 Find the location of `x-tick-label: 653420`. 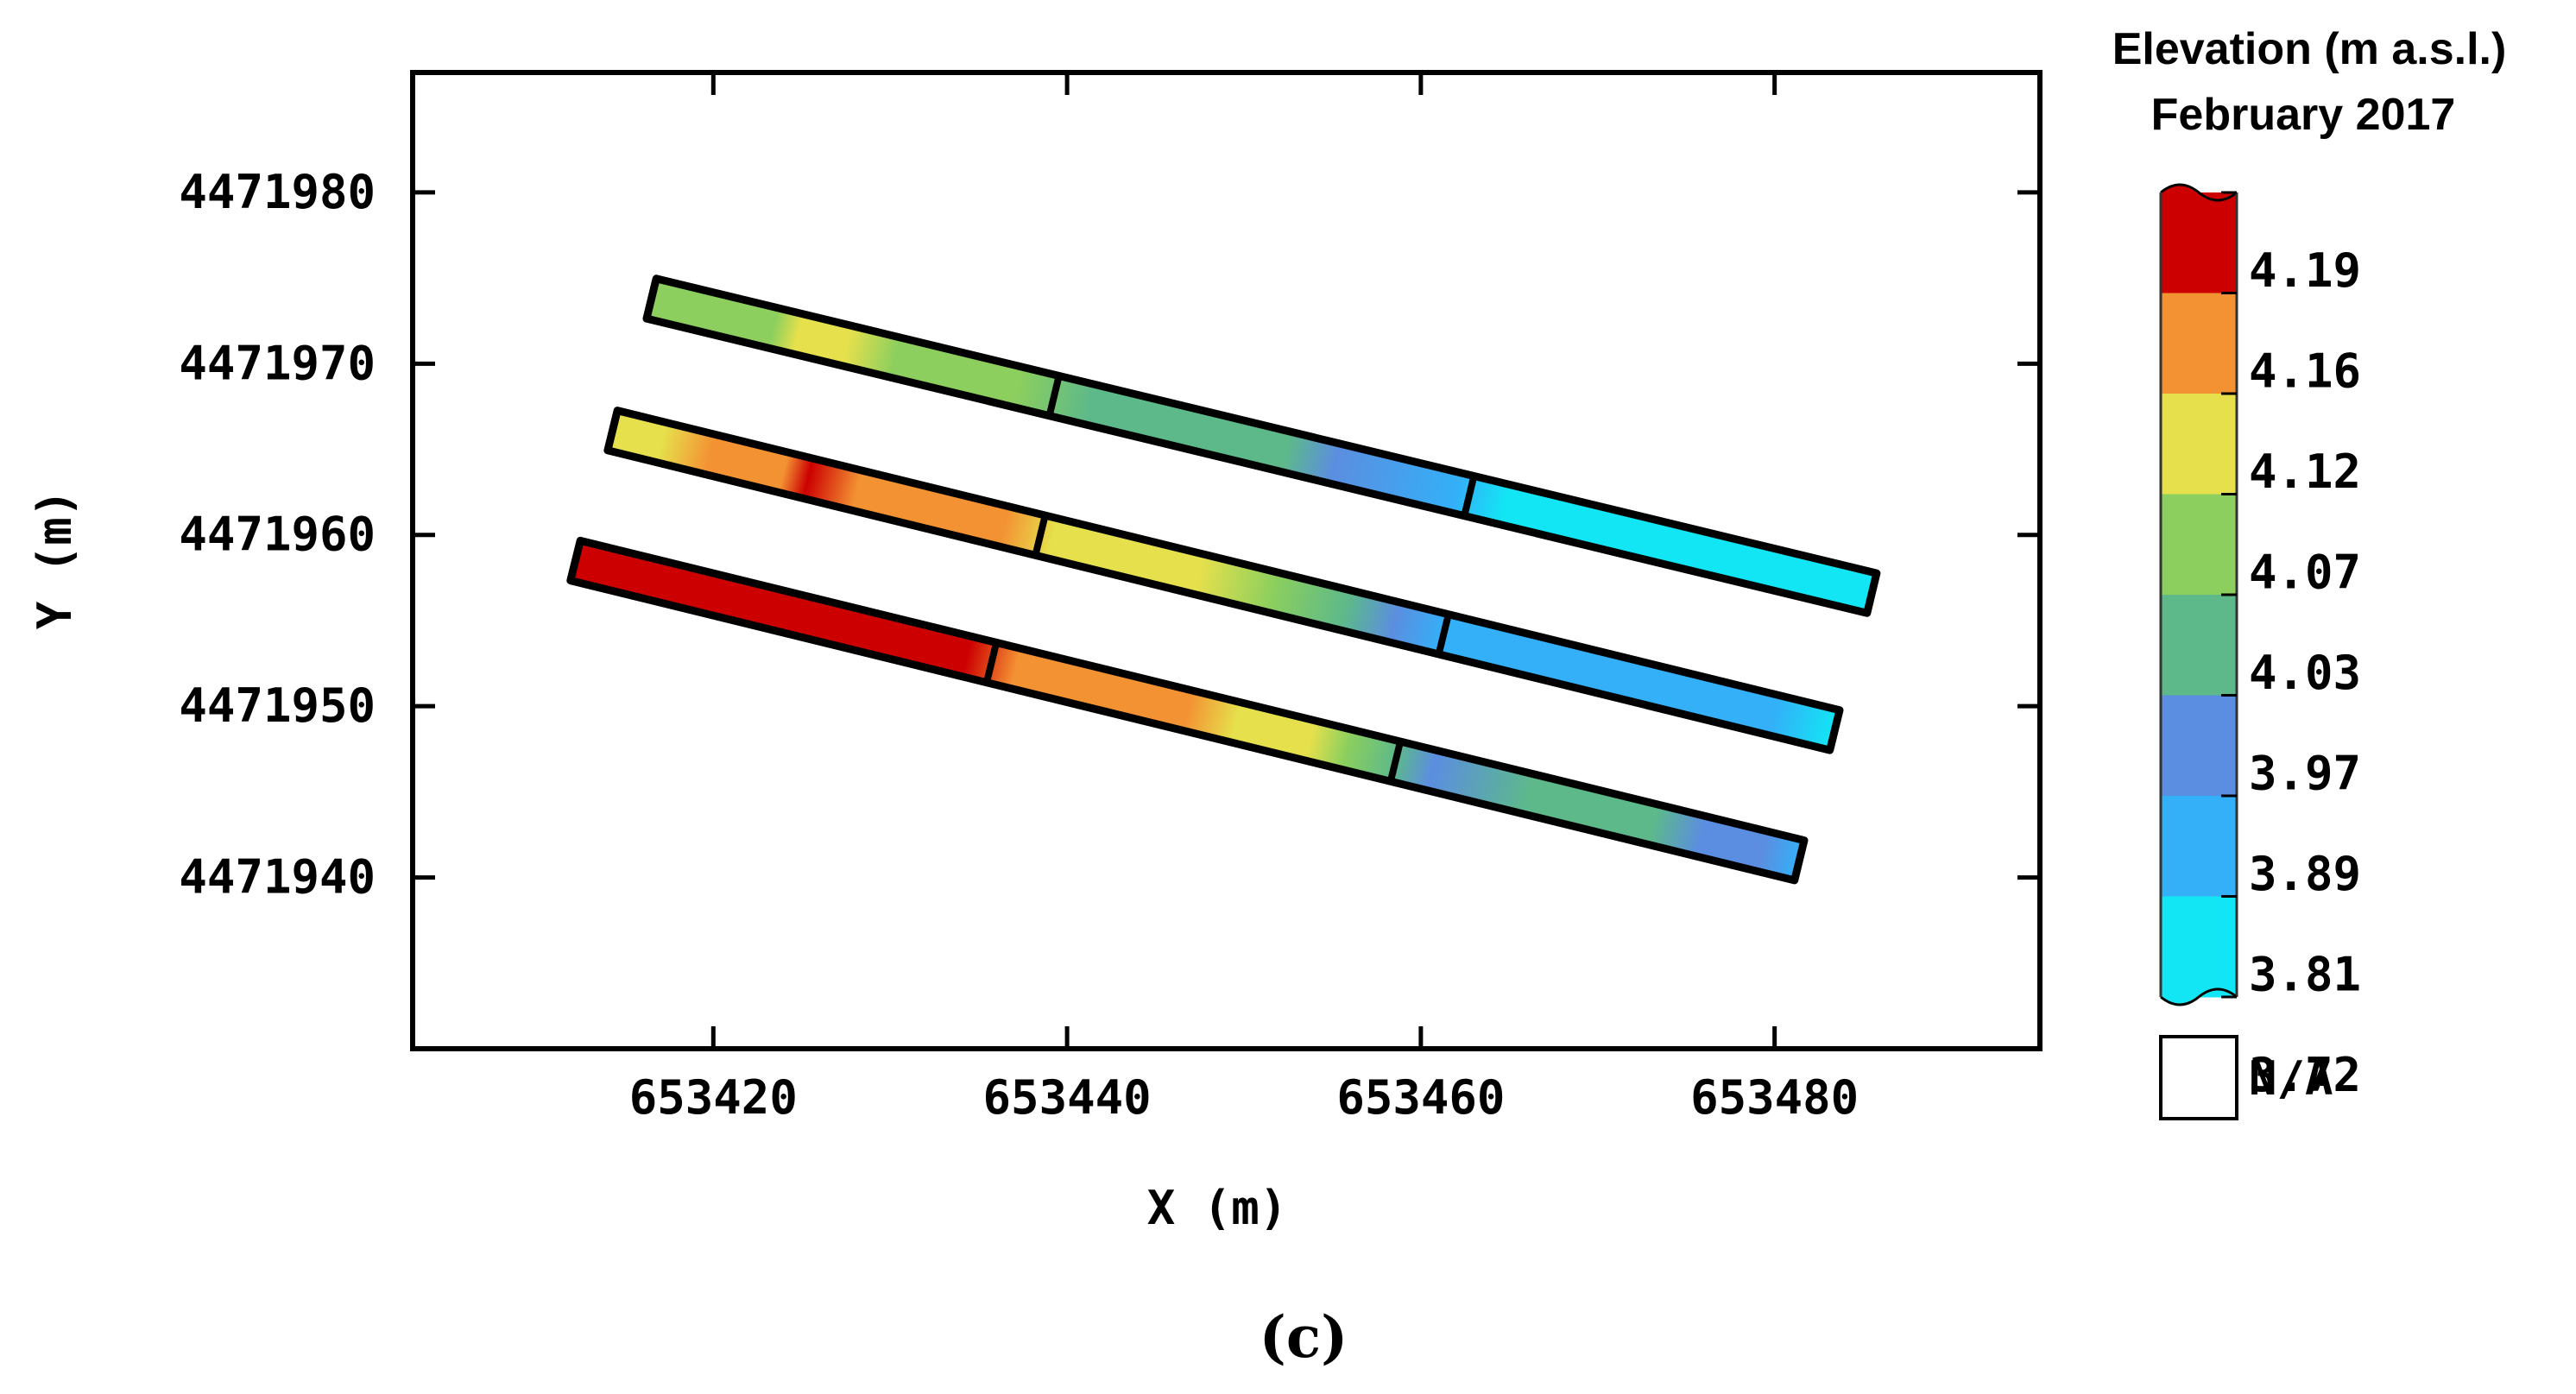

x-tick-label: 653420 is located at coordinates (713, 1097).